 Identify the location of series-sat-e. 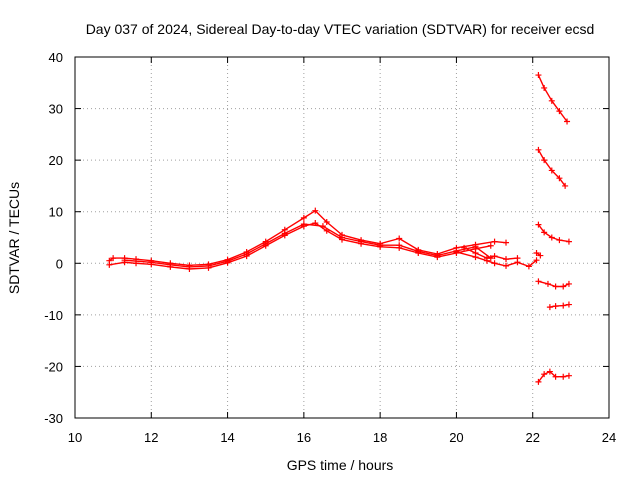
(491, 253).